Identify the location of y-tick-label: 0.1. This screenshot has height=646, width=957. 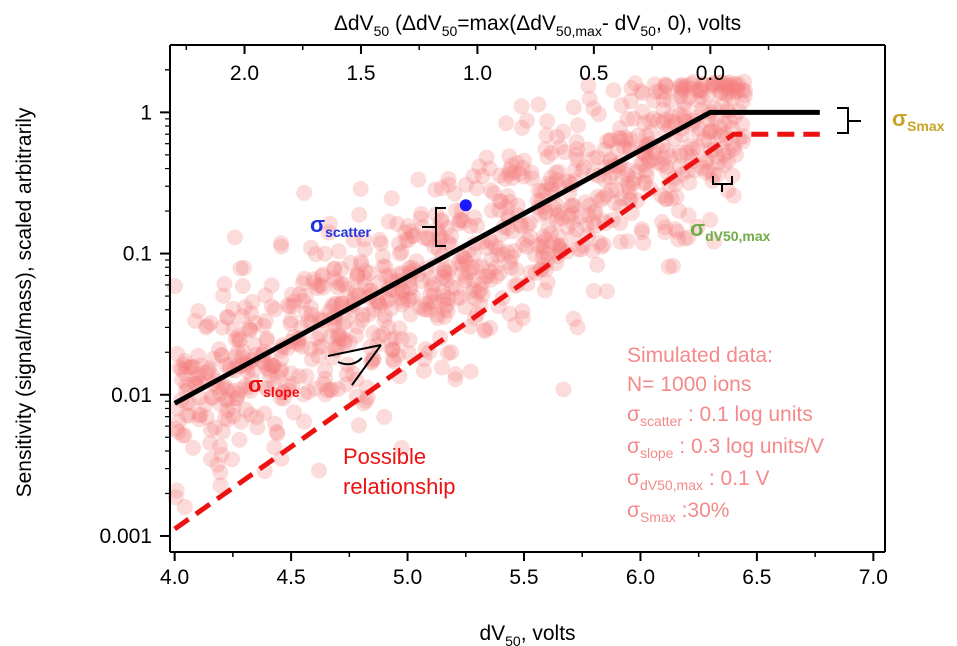
(137, 254).